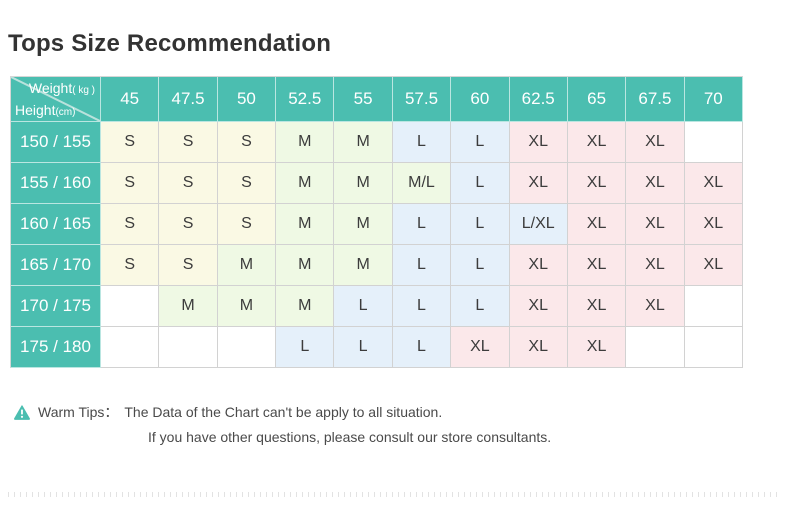  Describe the element at coordinates (363, 99) in the screenshot. I see `weight-header-cell: 55` at that location.